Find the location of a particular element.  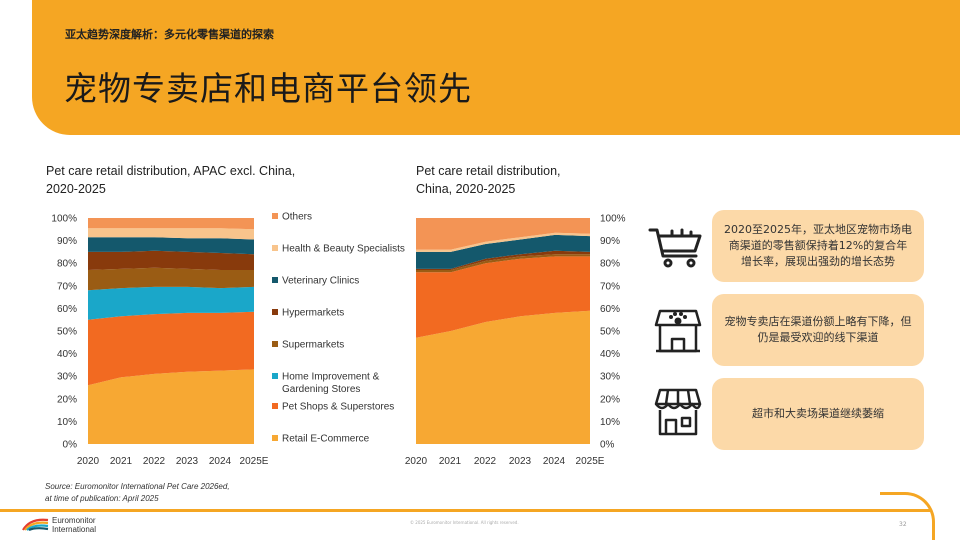

euromonitor-logo-icon is located at coordinates (35, 525).